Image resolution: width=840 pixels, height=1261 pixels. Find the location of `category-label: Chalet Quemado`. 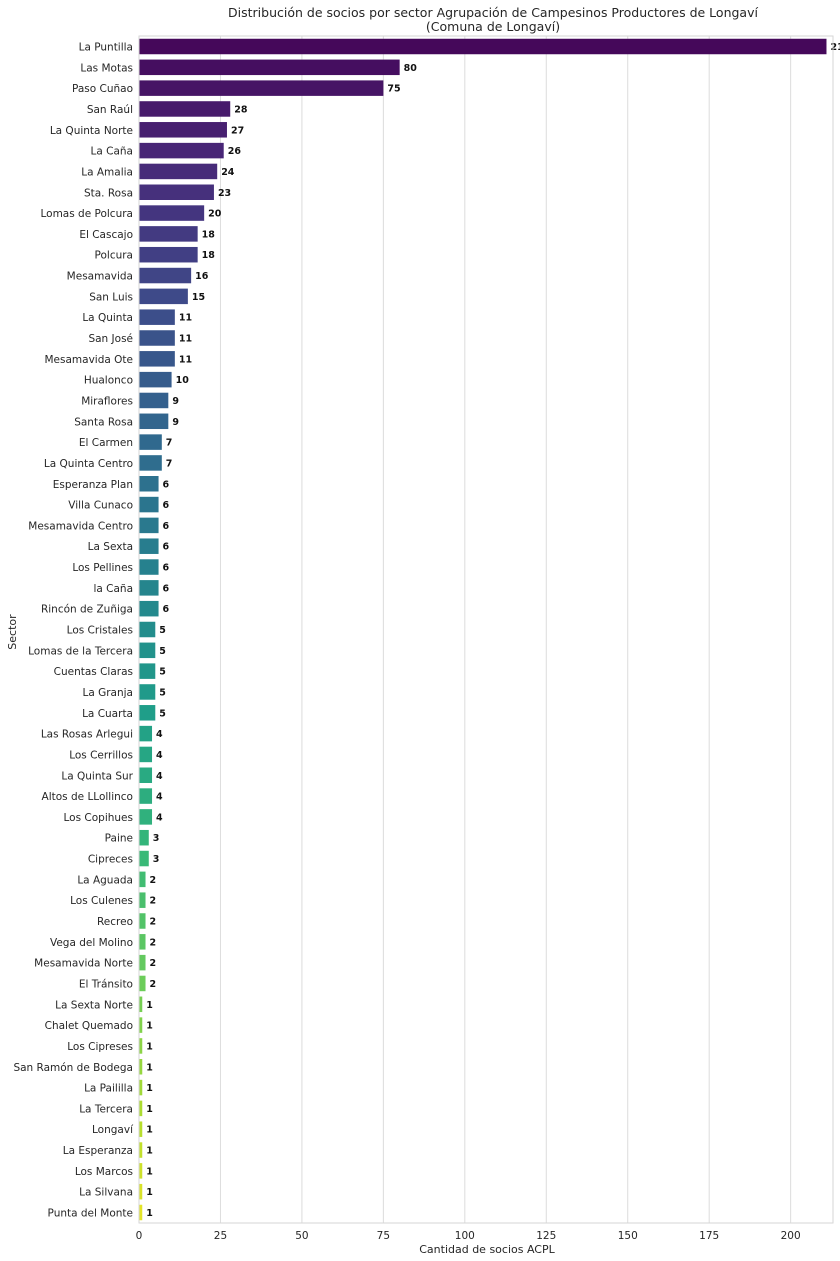

category-label: Chalet Quemado is located at coordinates (89, 1026).